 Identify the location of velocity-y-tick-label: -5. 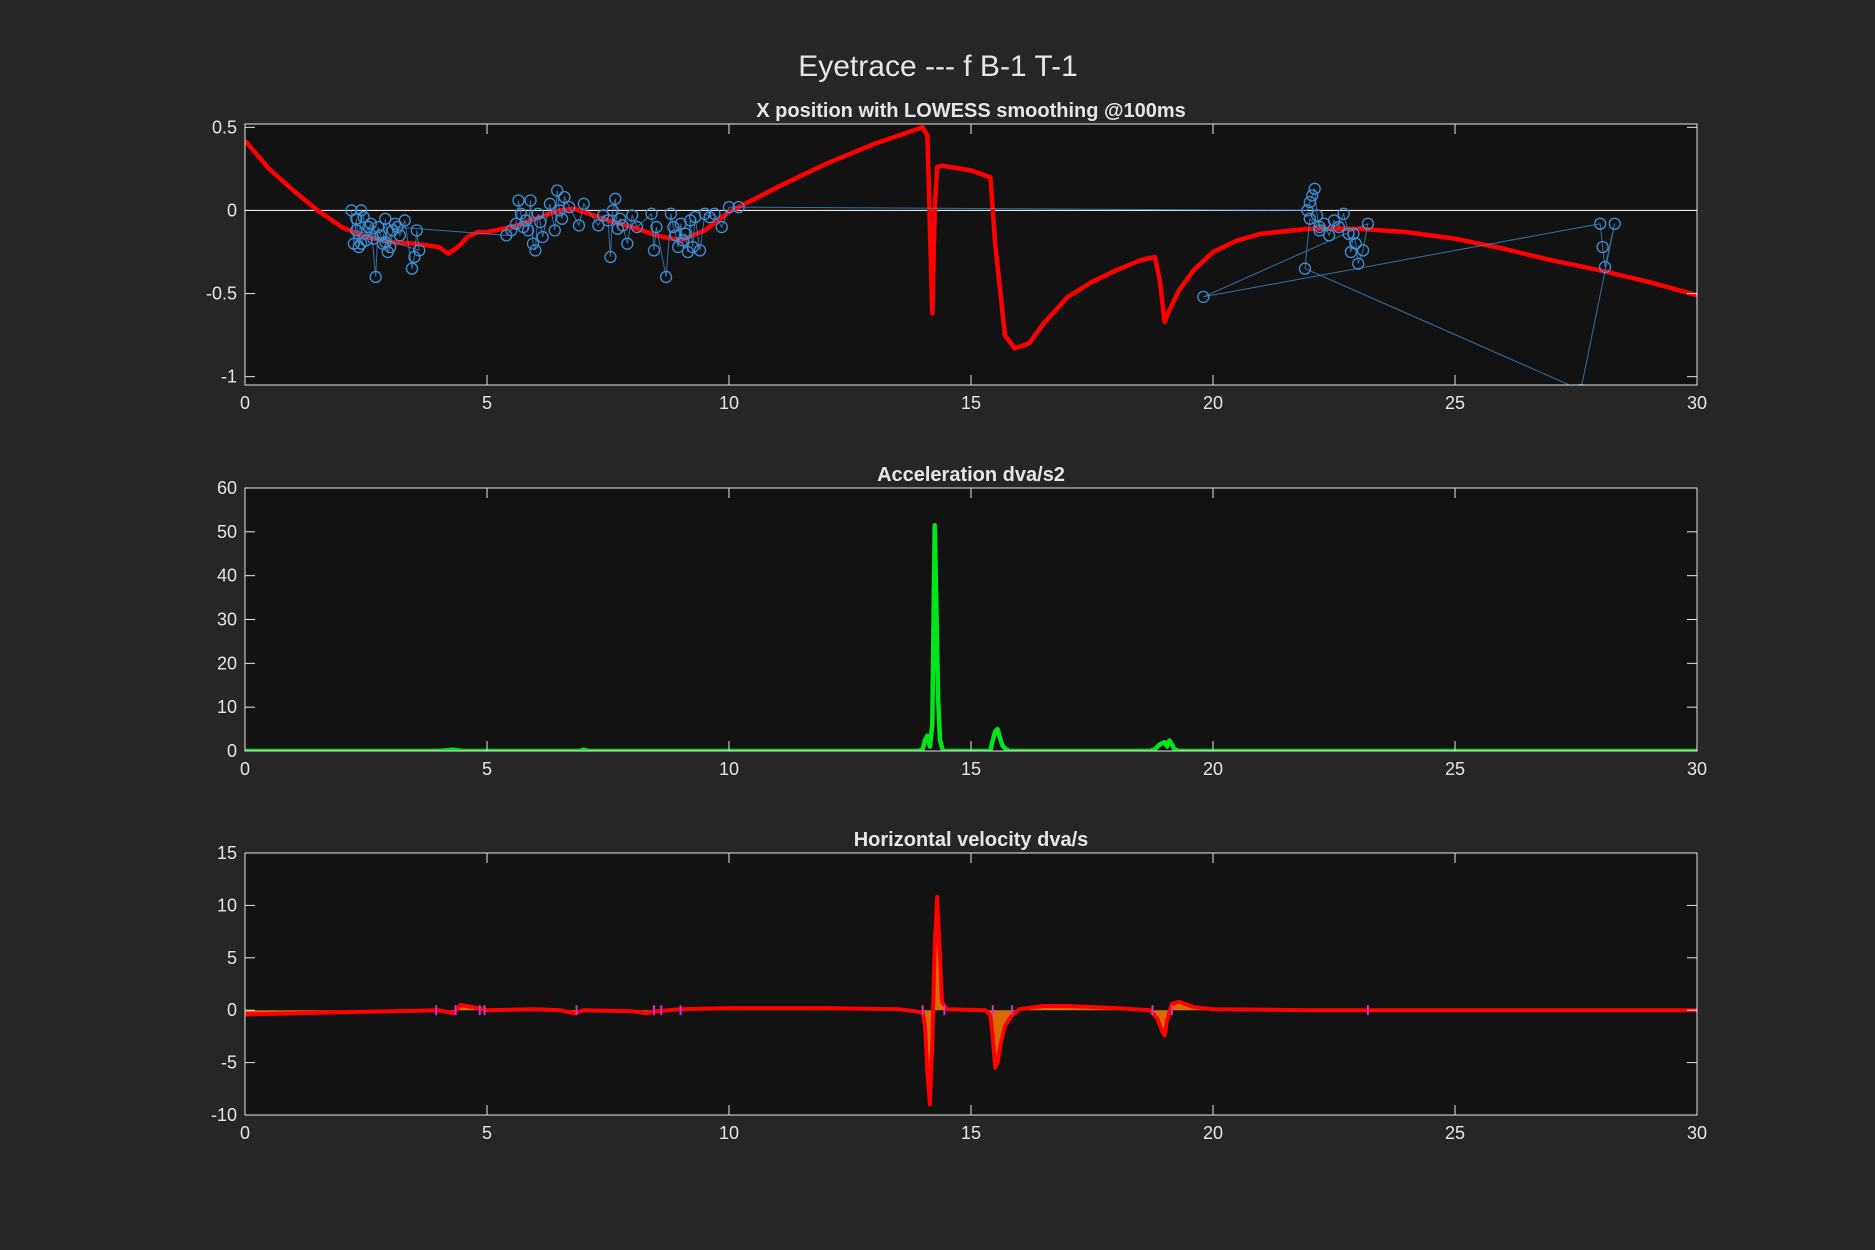
(229, 1063).